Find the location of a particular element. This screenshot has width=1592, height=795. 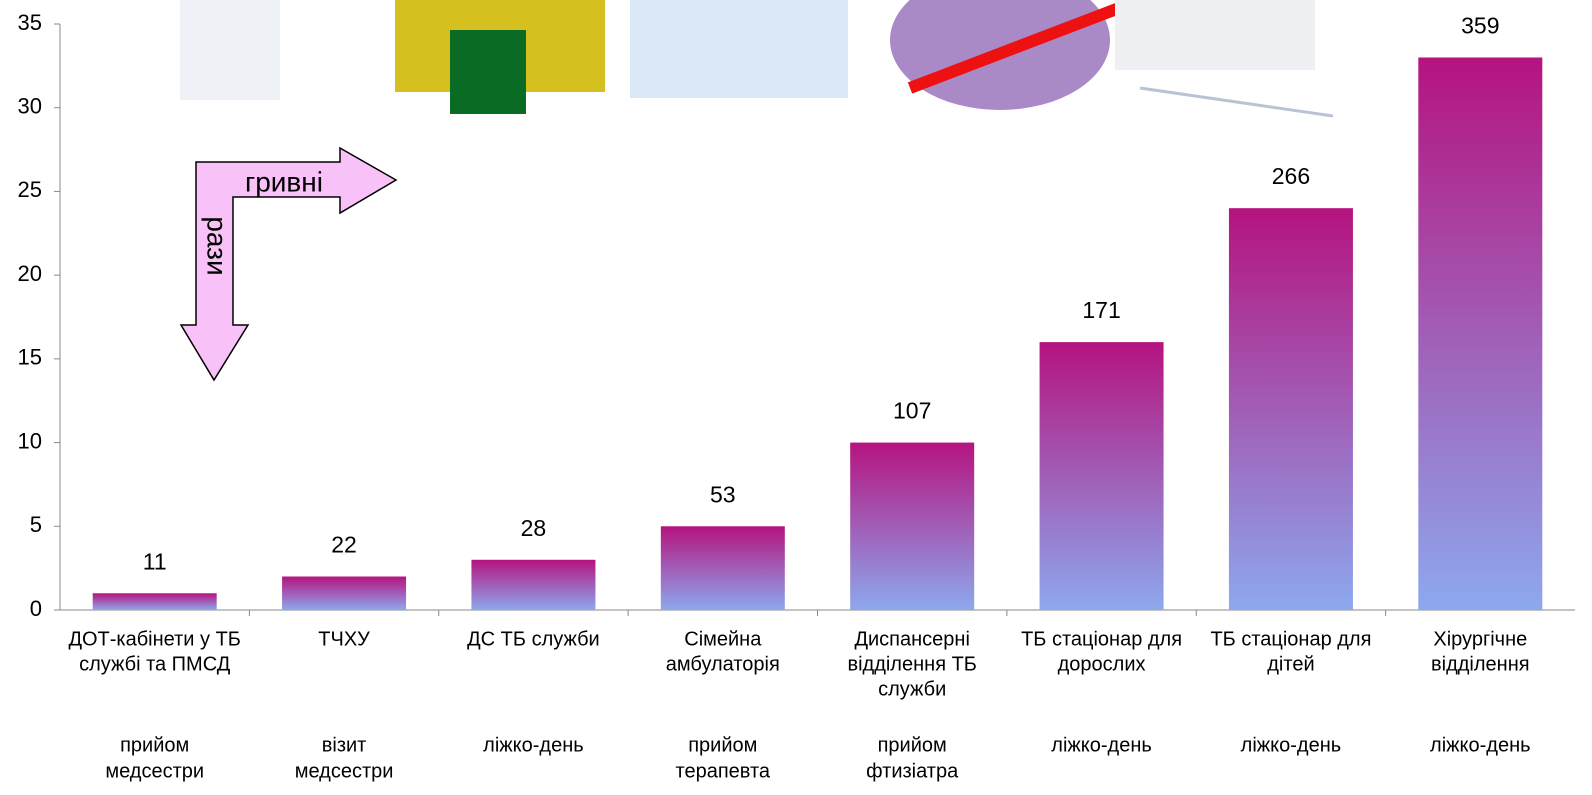

x-tick-label: дорослих is located at coordinates (1102, 664).